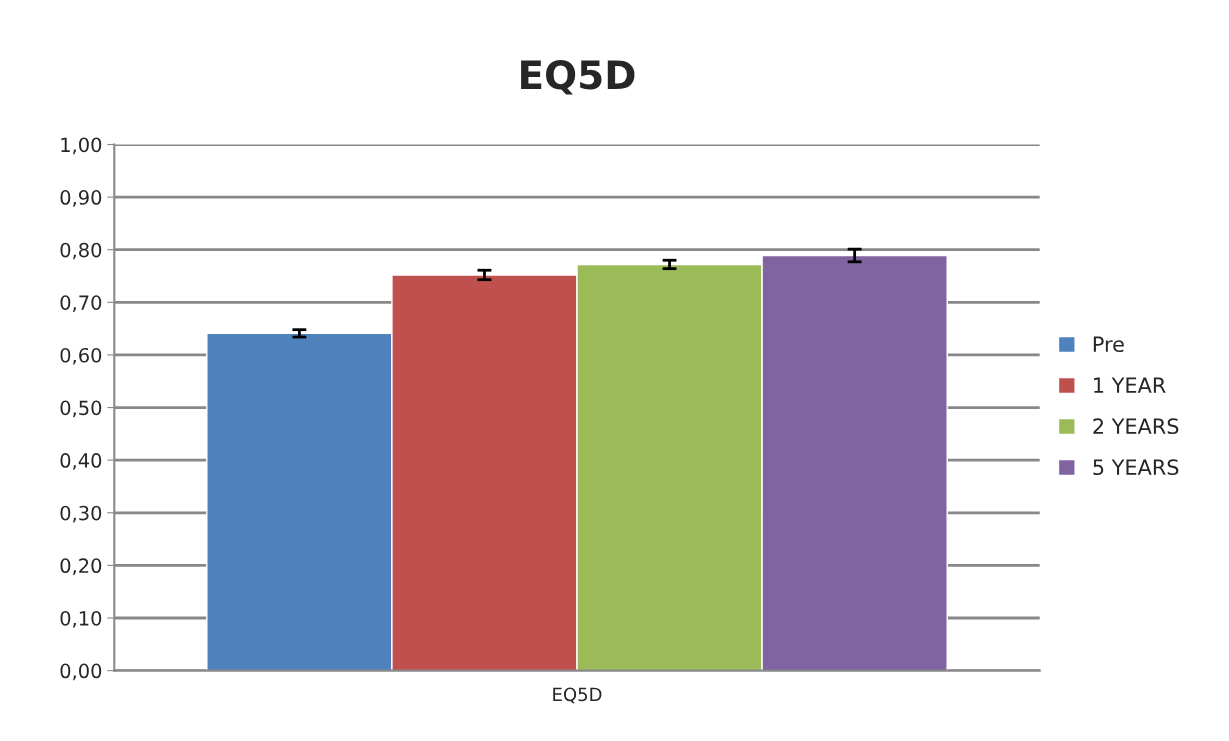 Image resolution: width=1229 pixels, height=741 pixels. Describe the element at coordinates (81, 461) in the screenshot. I see `y-tick-label: 0,40` at that location.